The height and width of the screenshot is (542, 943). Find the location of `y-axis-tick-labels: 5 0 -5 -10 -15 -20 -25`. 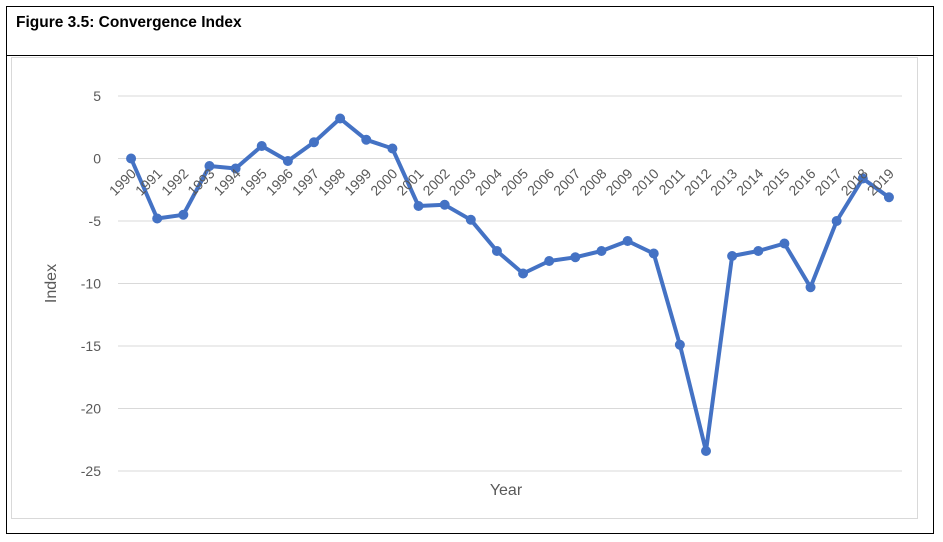

y-axis-tick-labels: 5 0 -5 -10 -15 -20 -25 is located at coordinates (91, 283).